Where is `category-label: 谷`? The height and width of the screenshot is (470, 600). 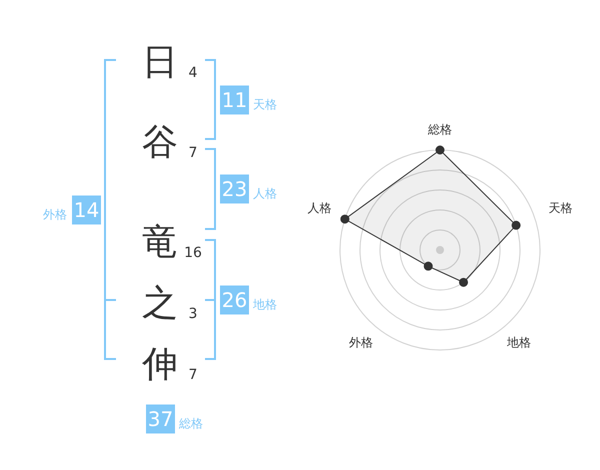
category-label: 谷 is located at coordinates (160, 142).